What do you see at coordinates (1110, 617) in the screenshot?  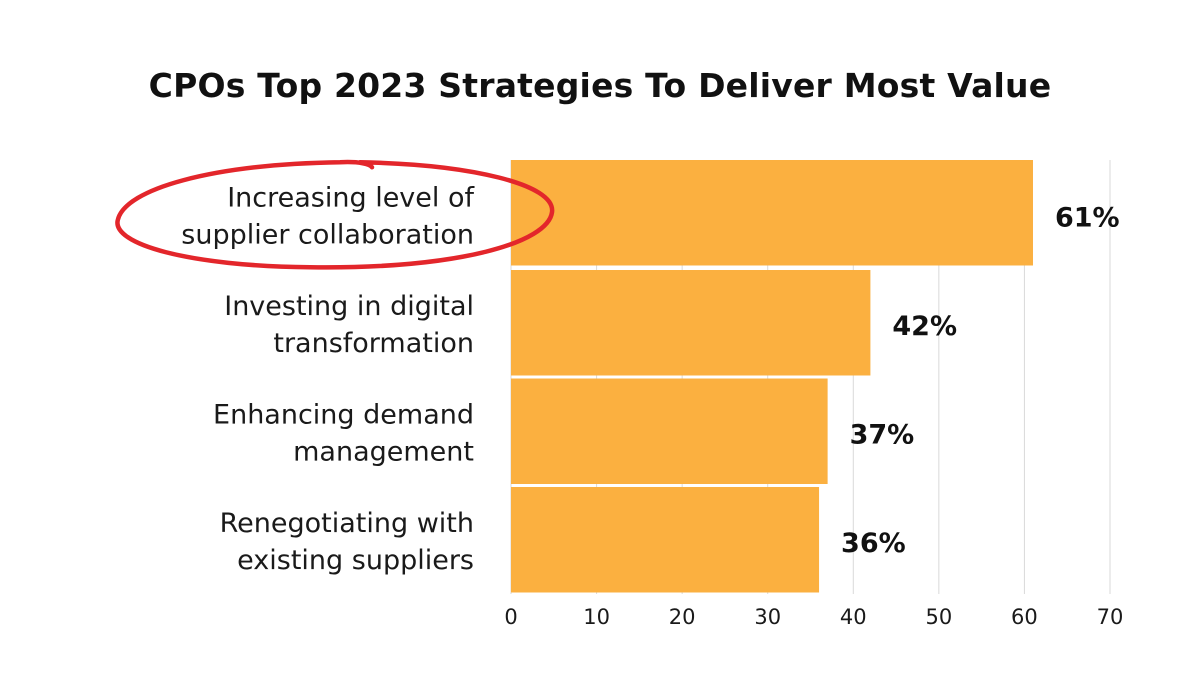 I see `tick-label: 70` at bounding box center [1110, 617].